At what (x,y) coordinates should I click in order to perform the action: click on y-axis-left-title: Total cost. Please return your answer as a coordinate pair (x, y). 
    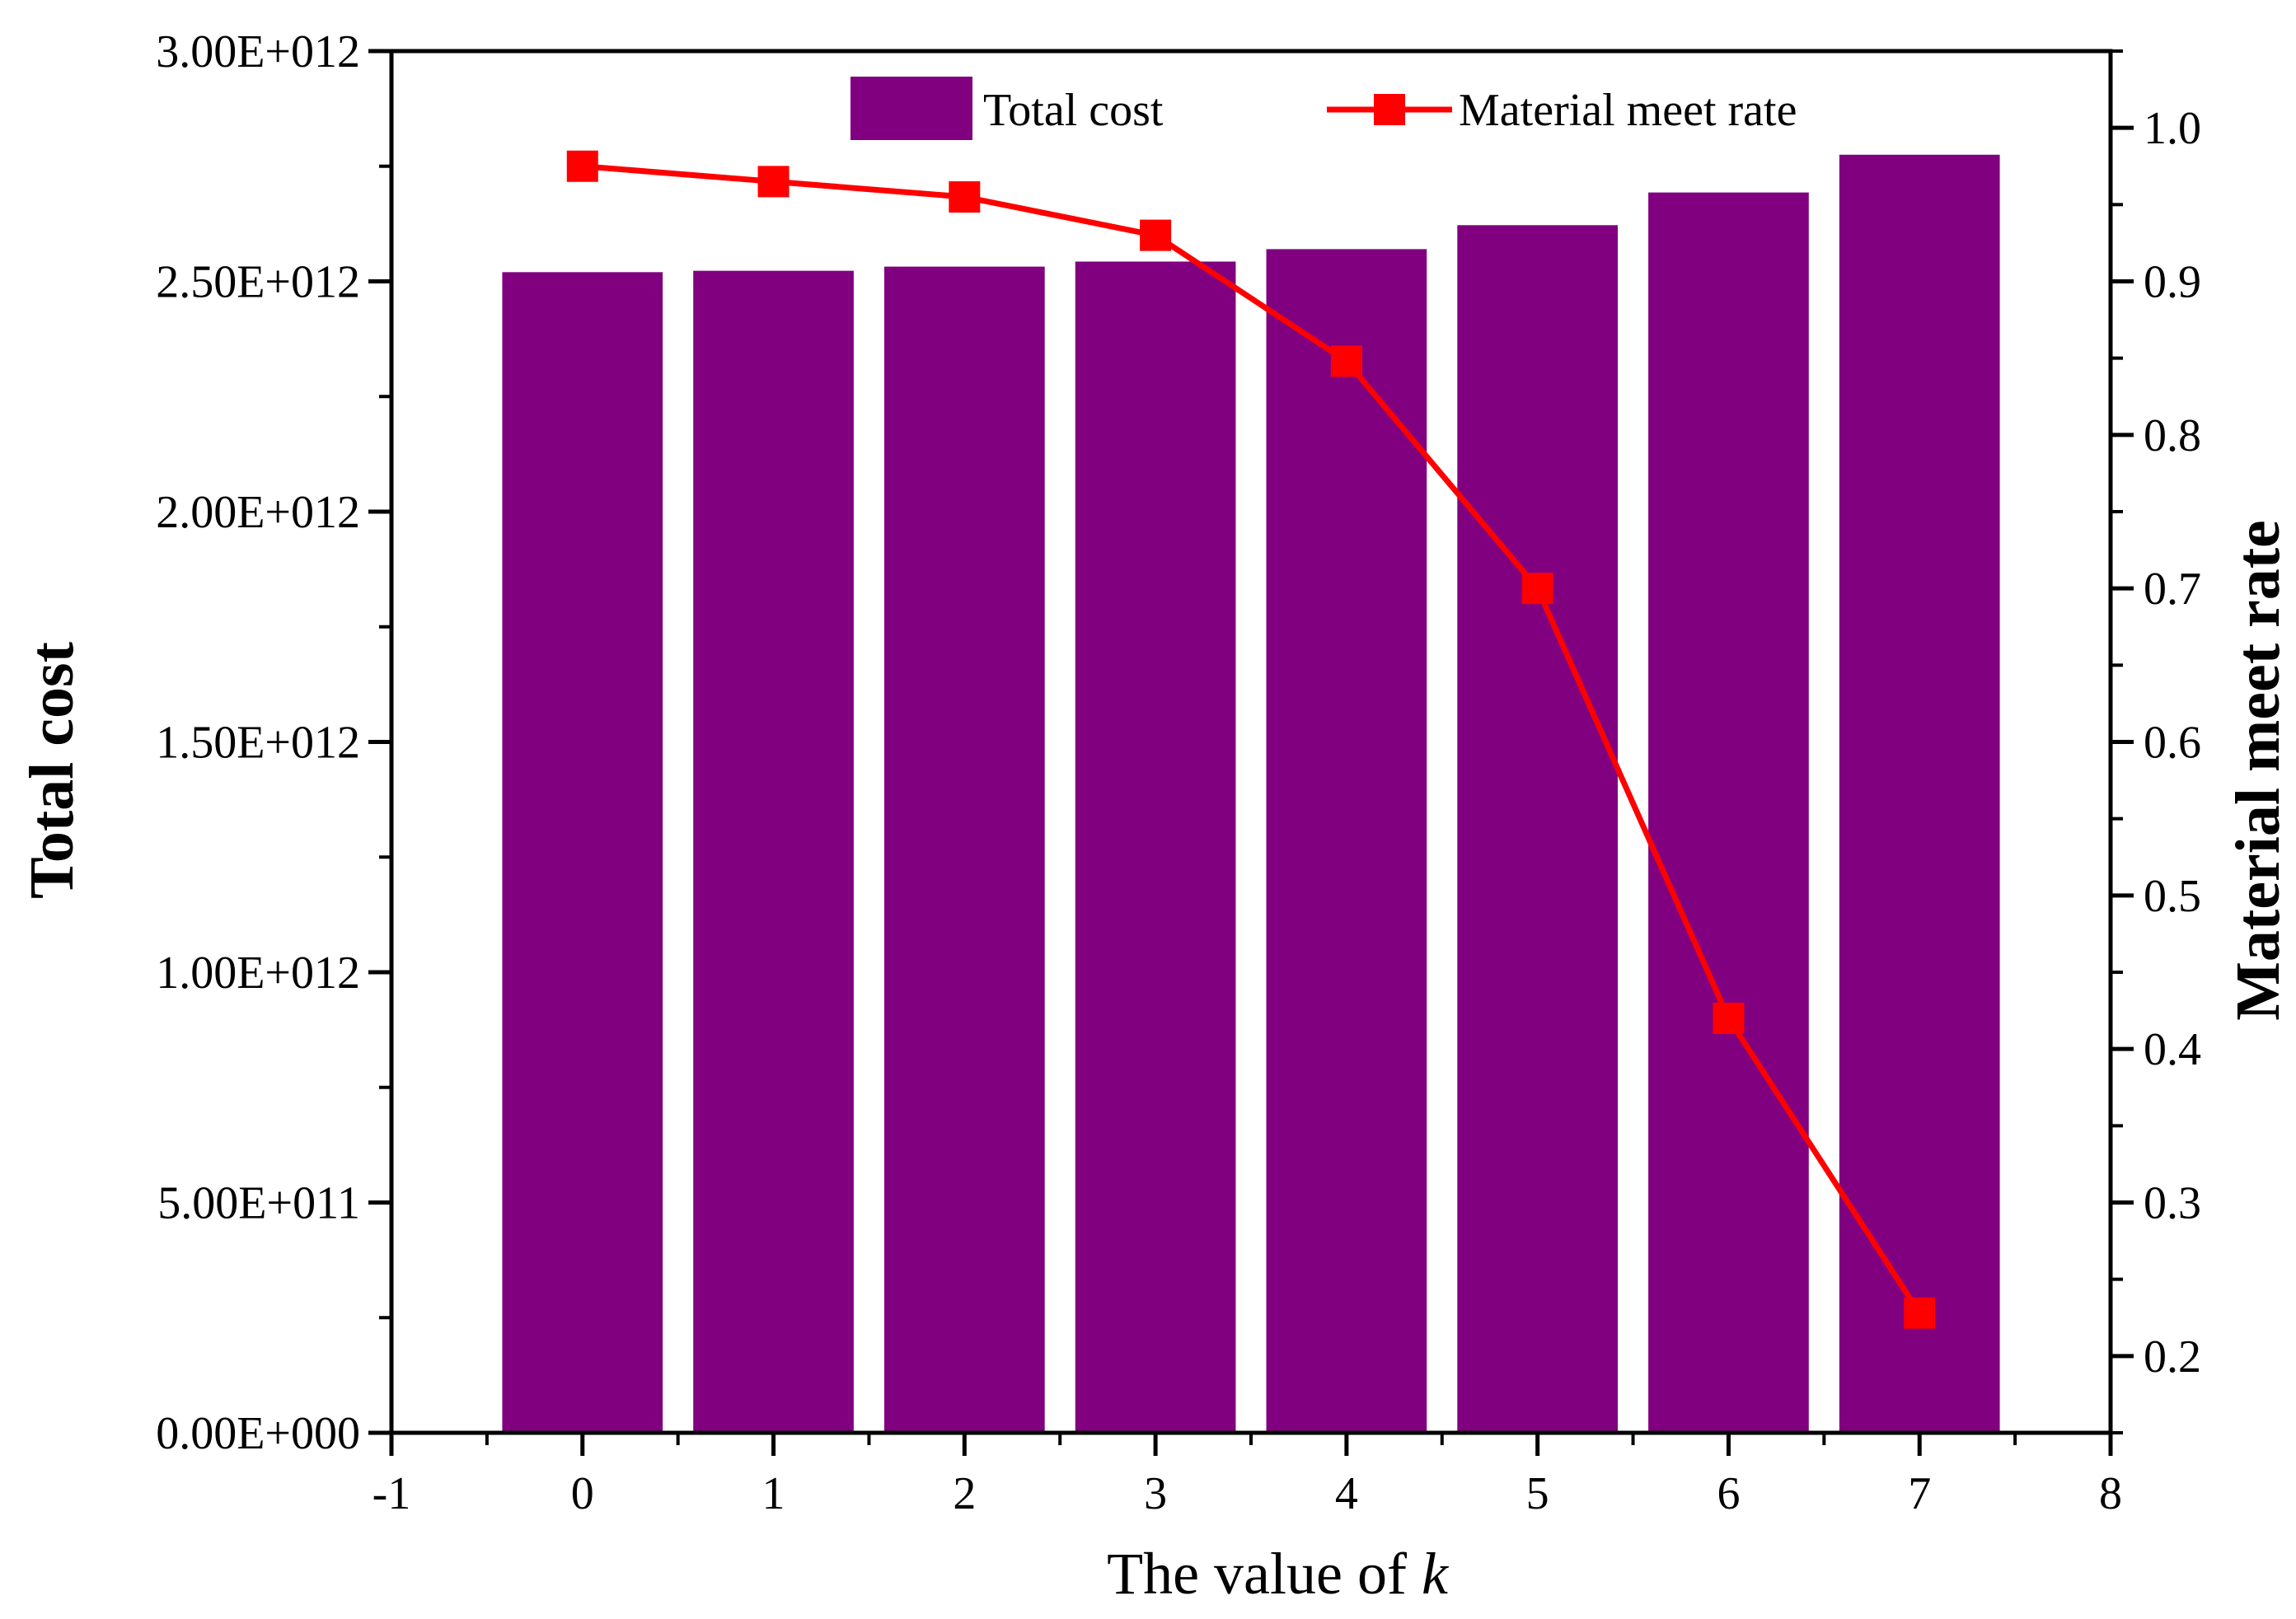
    Looking at the image, I should click on (52, 771).